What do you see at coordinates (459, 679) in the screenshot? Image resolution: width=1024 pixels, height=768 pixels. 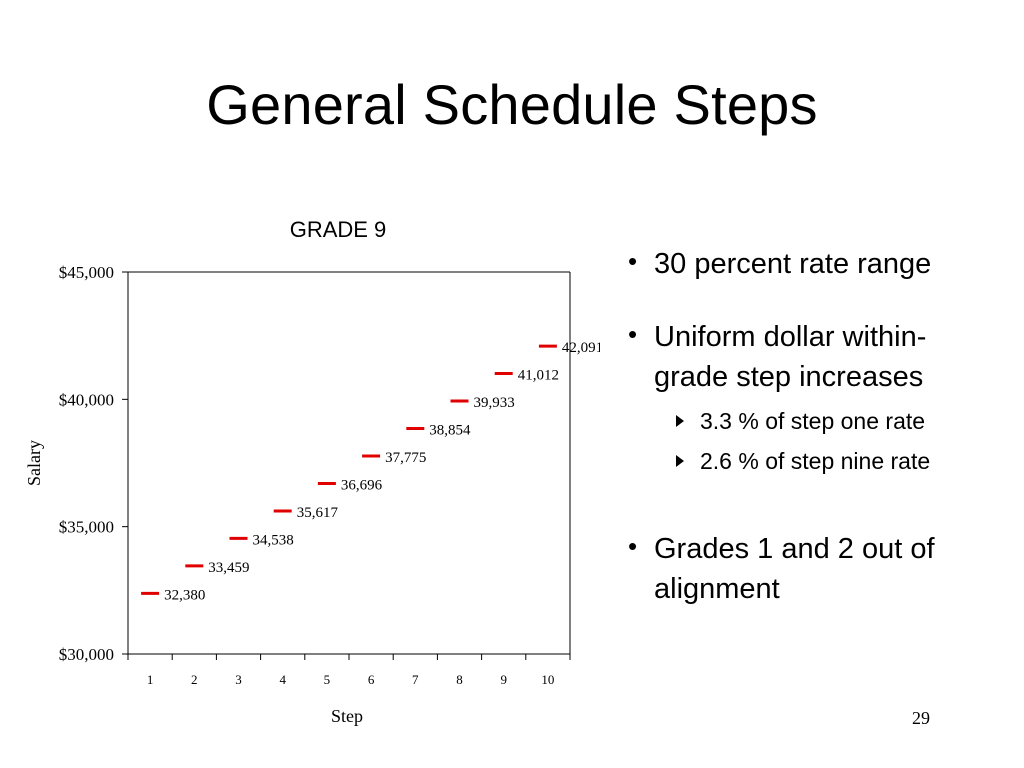 I see `x-tick-label: 8` at bounding box center [459, 679].